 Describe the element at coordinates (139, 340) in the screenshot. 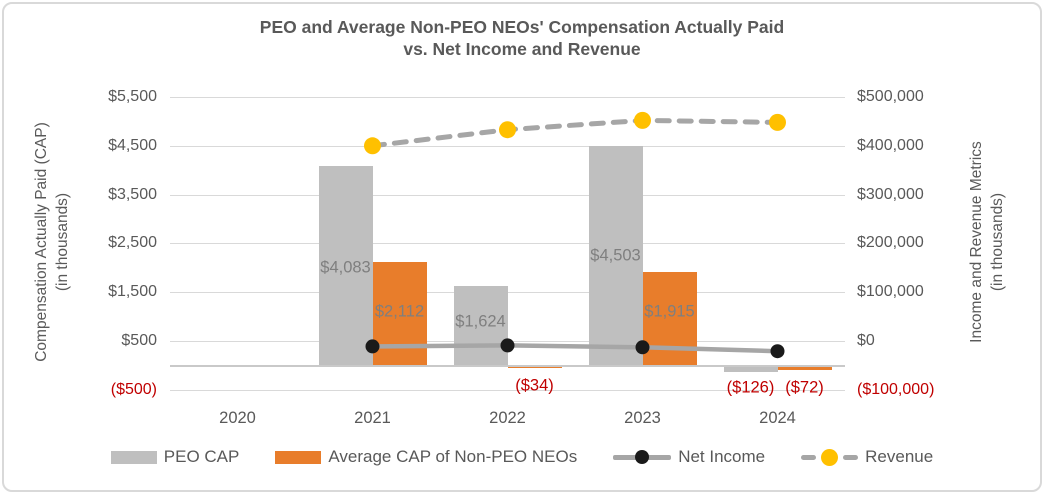

I see `left-axis-tick-label: $500` at that location.